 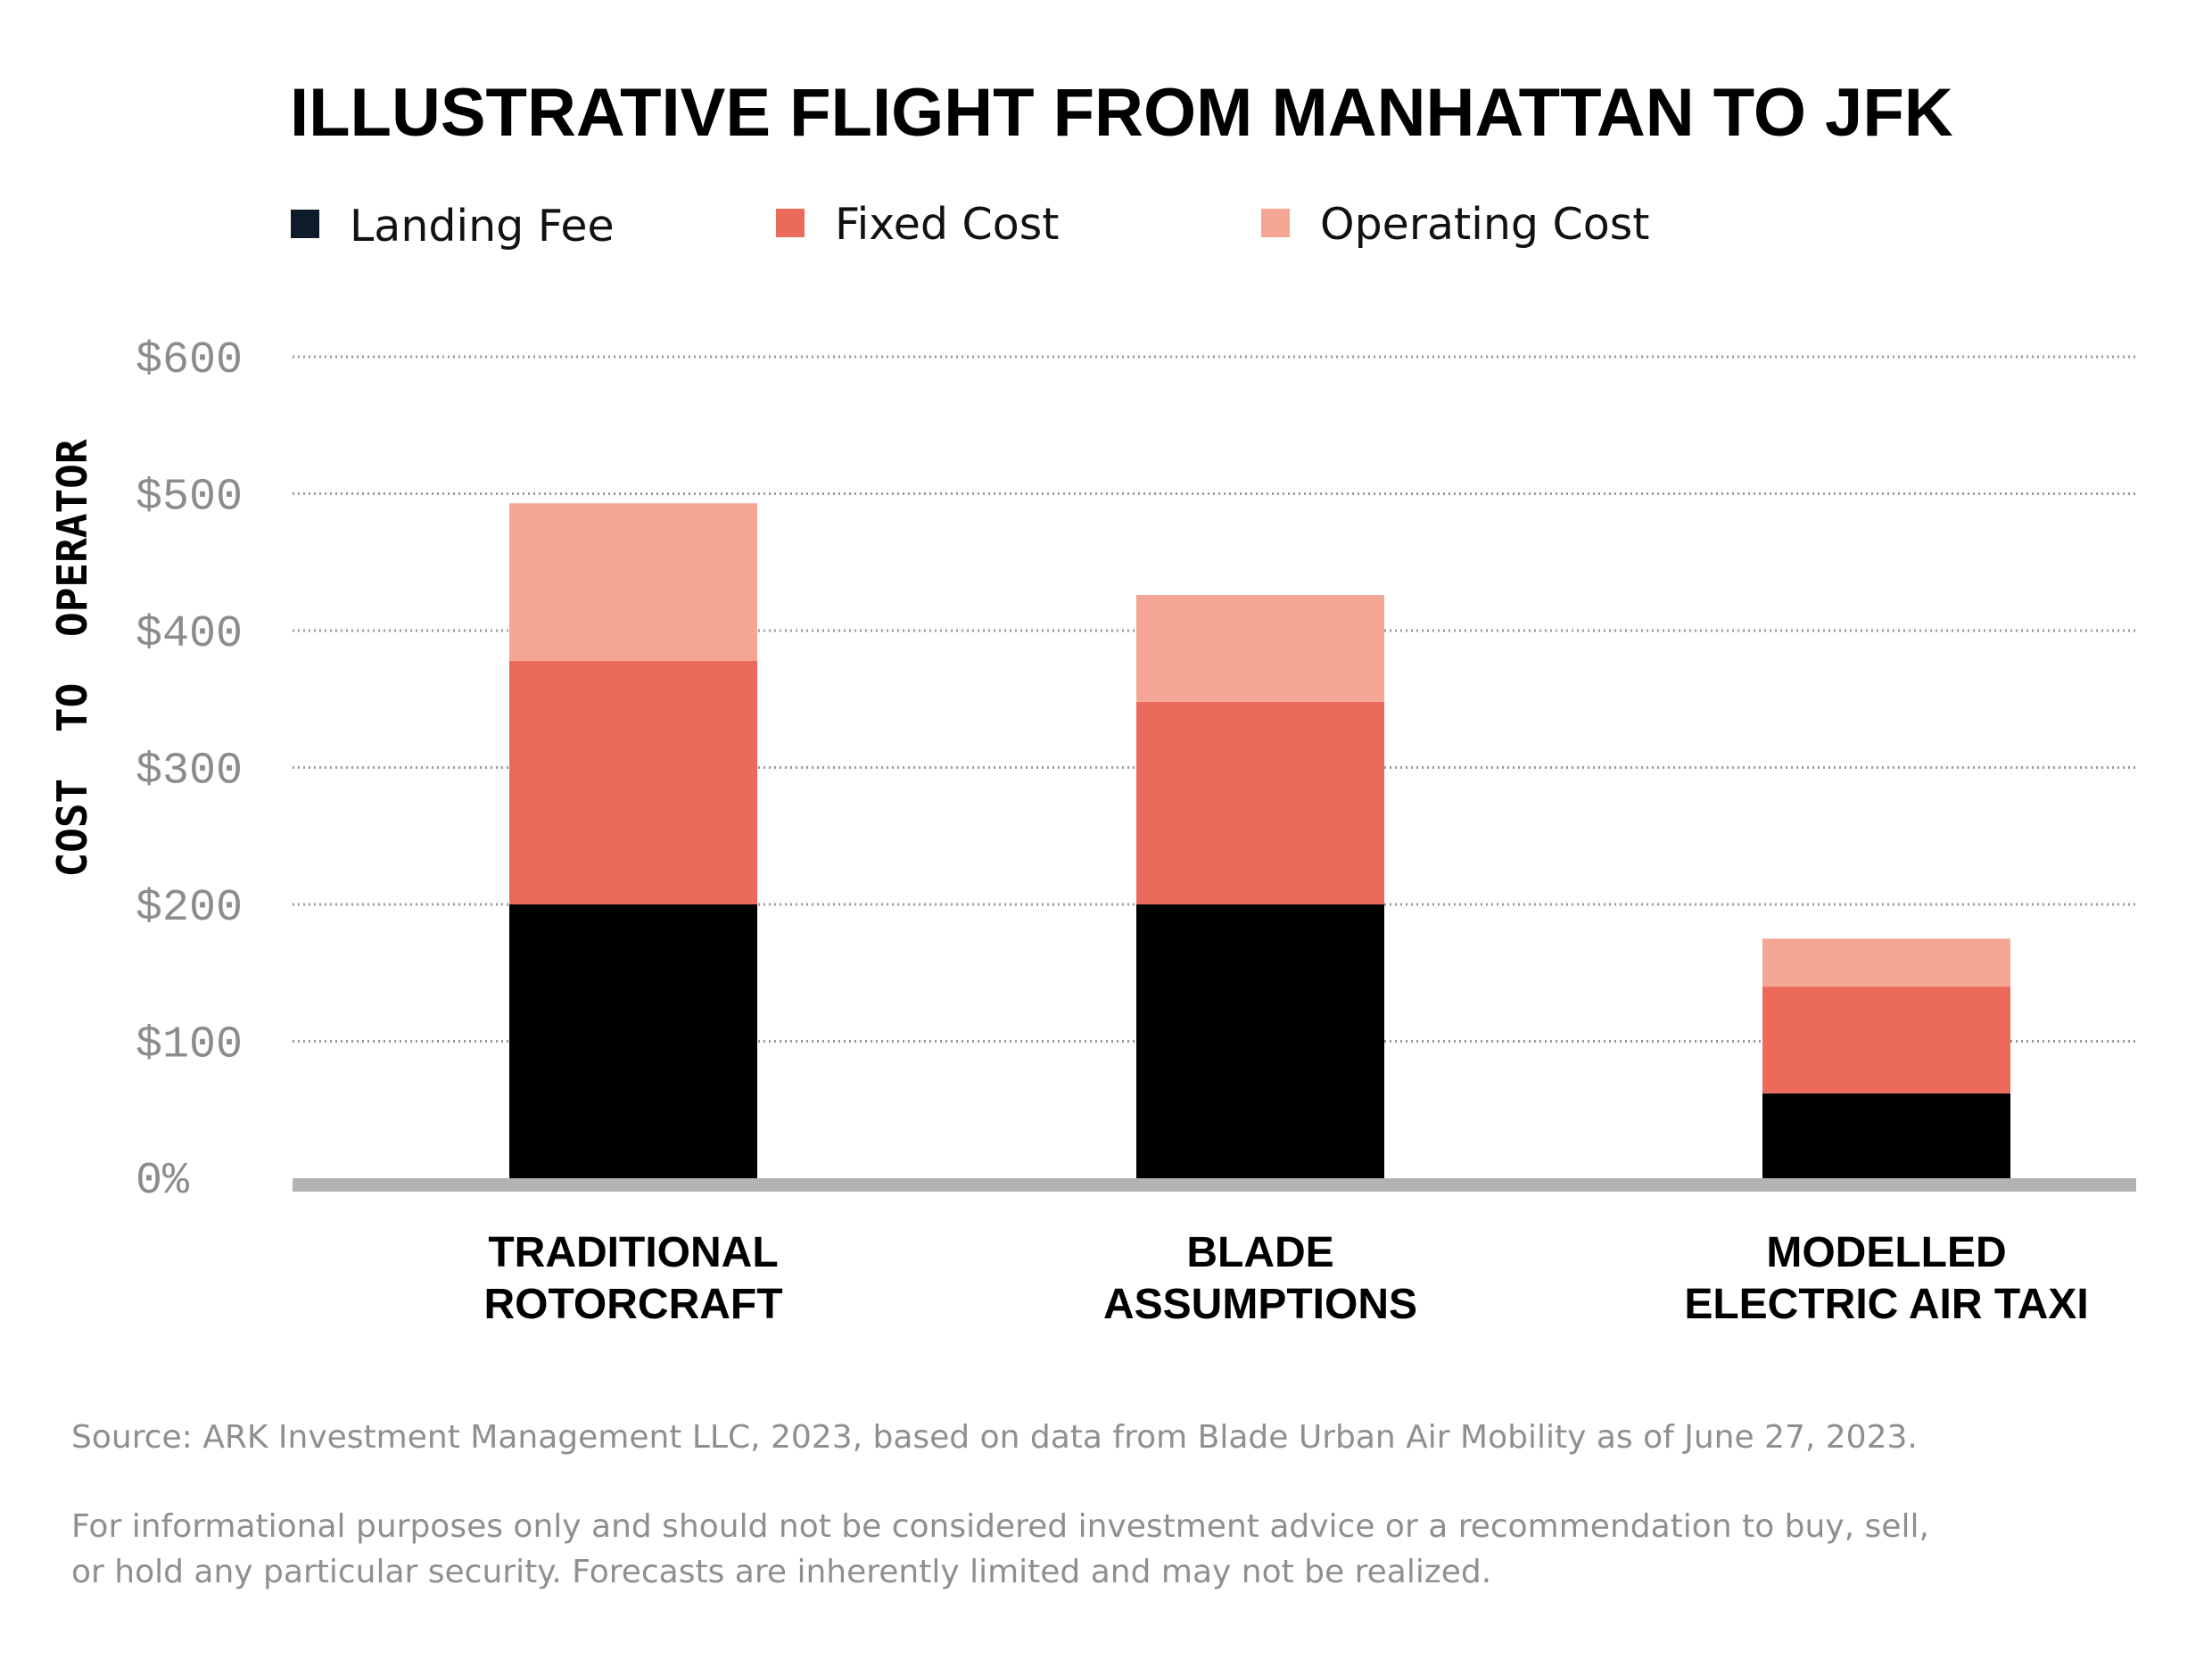 I want to click on x-category-label: ASSUMPTIONS, so click(x=1260, y=1305).